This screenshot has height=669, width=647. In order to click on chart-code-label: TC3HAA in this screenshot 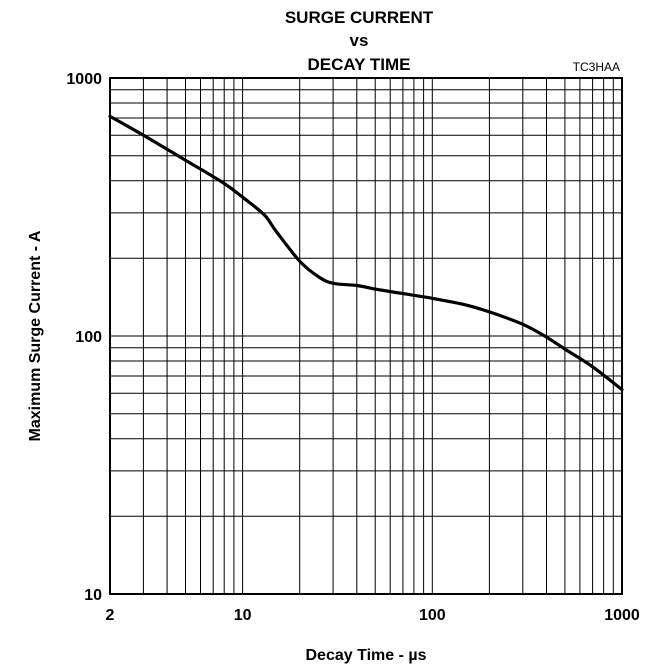, I will do `click(596, 67)`.